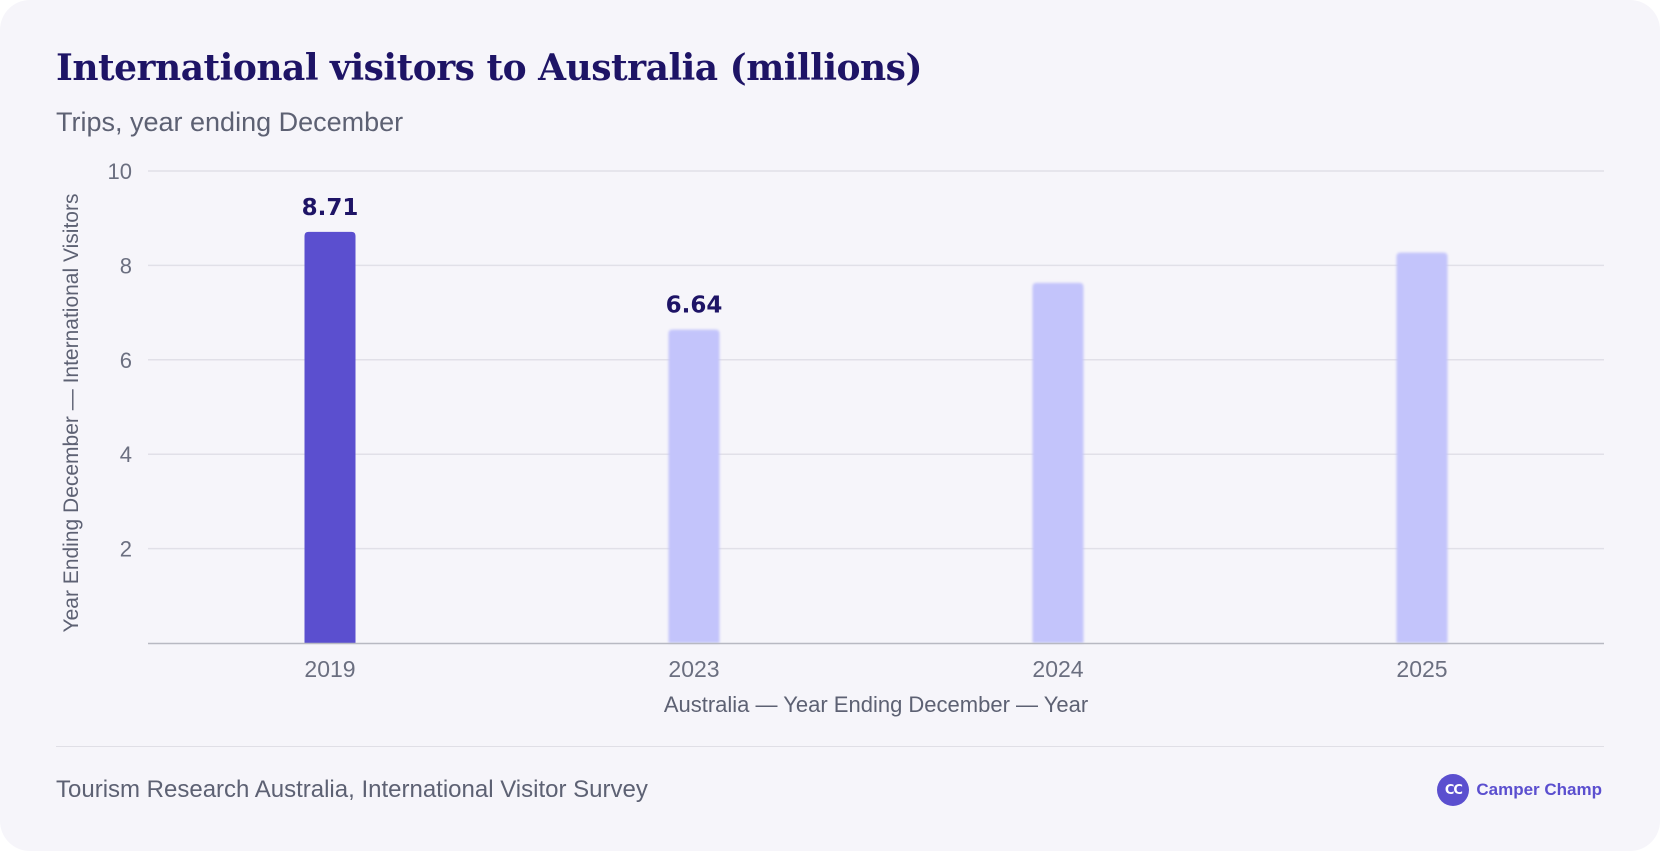 The width and height of the screenshot is (1660, 851). What do you see at coordinates (694, 486) in the screenshot?
I see `bar-2023` at bounding box center [694, 486].